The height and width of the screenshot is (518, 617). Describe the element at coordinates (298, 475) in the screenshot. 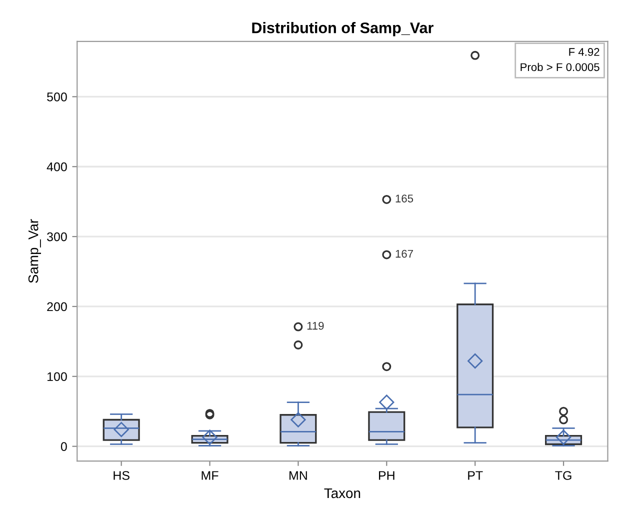

I see `x-tick-label: MN` at that location.